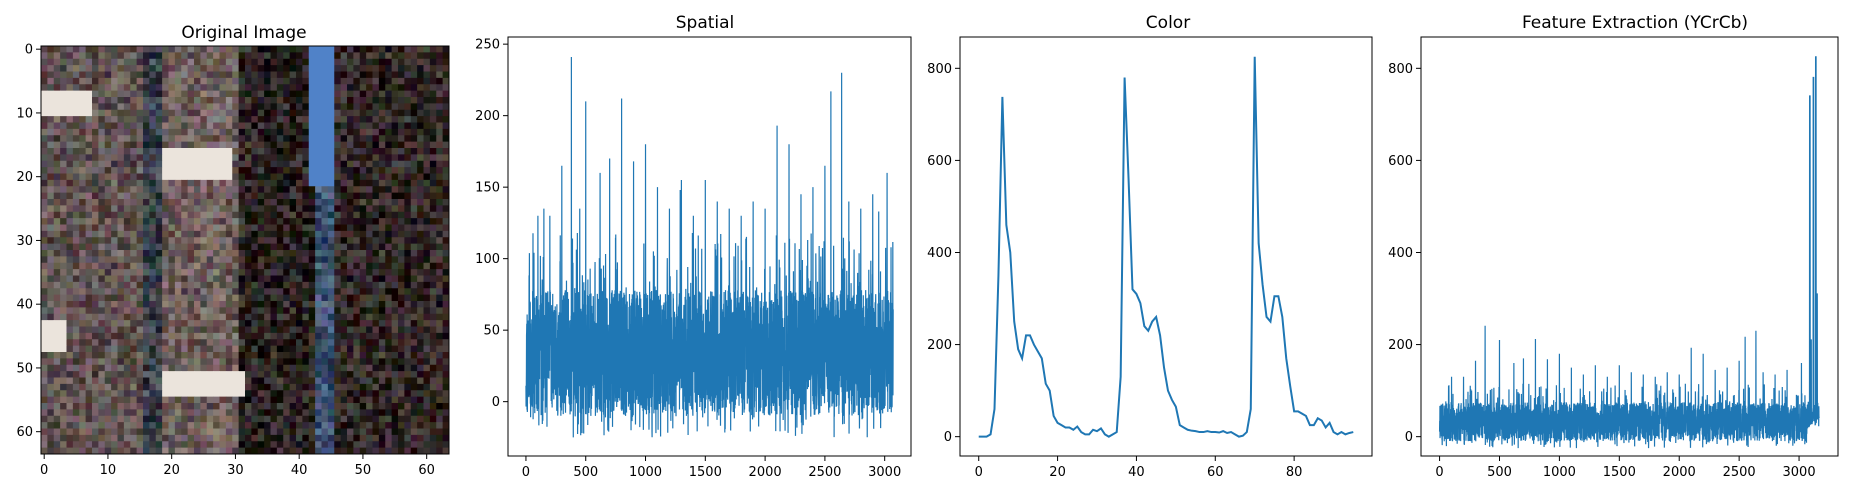  Describe the element at coordinates (24, 113) in the screenshot. I see `y-tick-label: 10` at that location.